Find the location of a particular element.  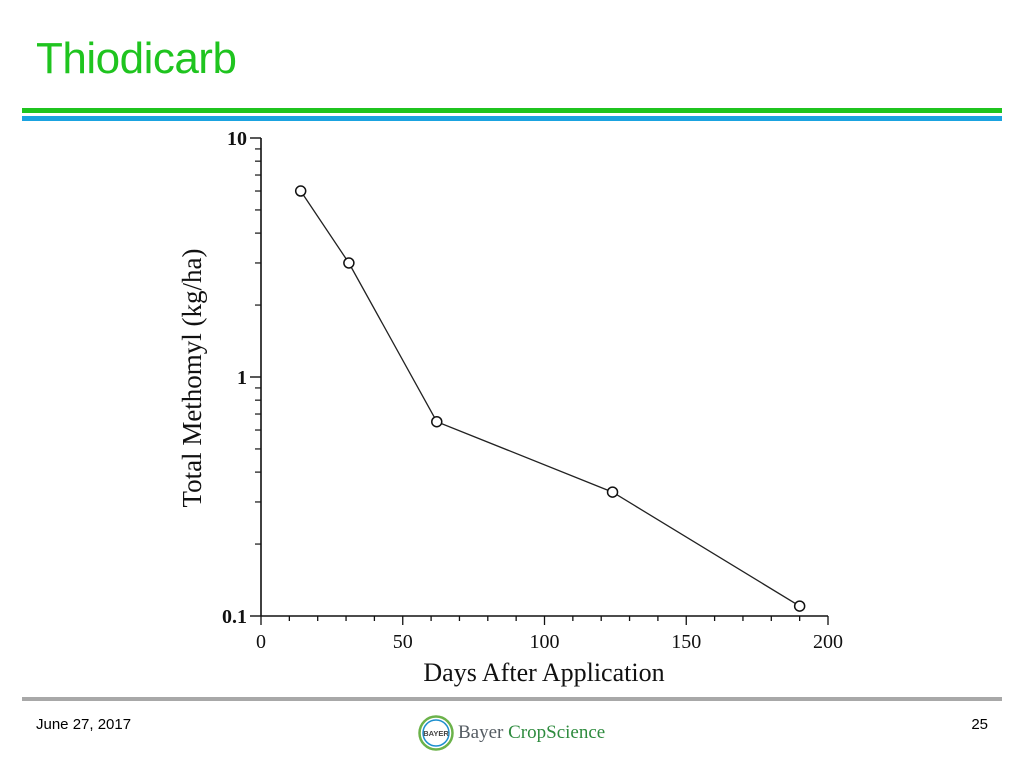

bayer-cropscience-logo: BAYER Bayer CropScience is located at coordinates (511, 733).